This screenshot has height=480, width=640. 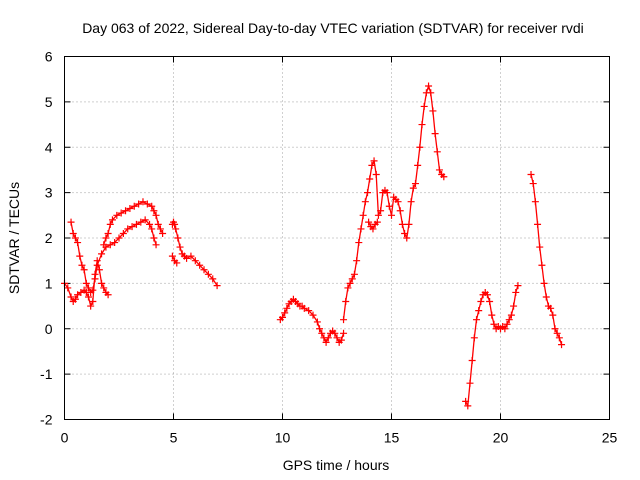 What do you see at coordinates (610, 438) in the screenshot?
I see `x-tick-label: 25` at bounding box center [610, 438].